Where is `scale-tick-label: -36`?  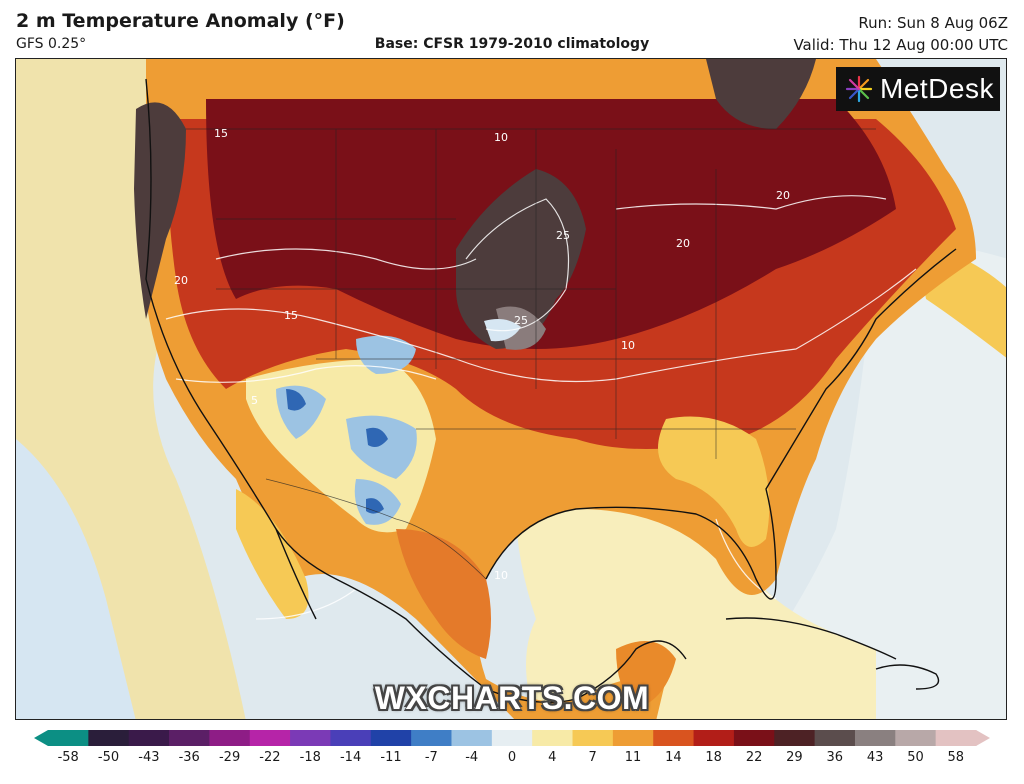 scale-tick-label: -36 is located at coordinates (189, 757).